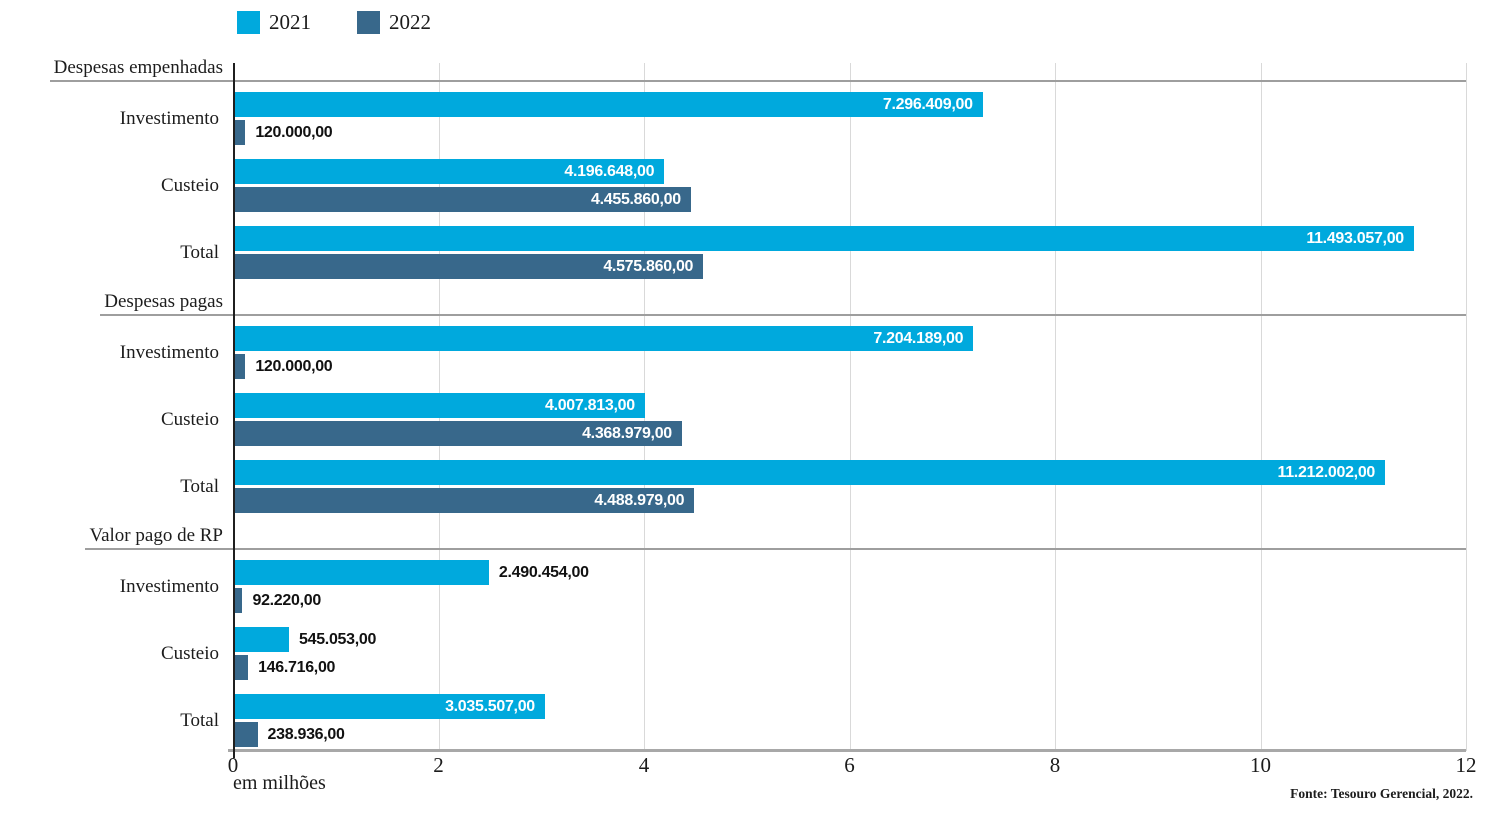  Describe the element at coordinates (1466, 765) in the screenshot. I see `x-tick-label-12: 12` at that location.